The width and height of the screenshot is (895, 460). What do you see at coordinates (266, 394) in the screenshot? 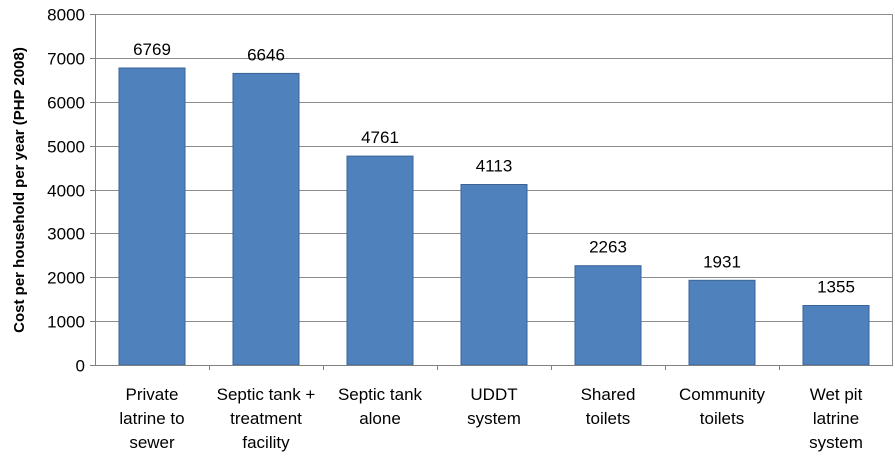
I see `x-category-label: Septic tank +` at bounding box center [266, 394].